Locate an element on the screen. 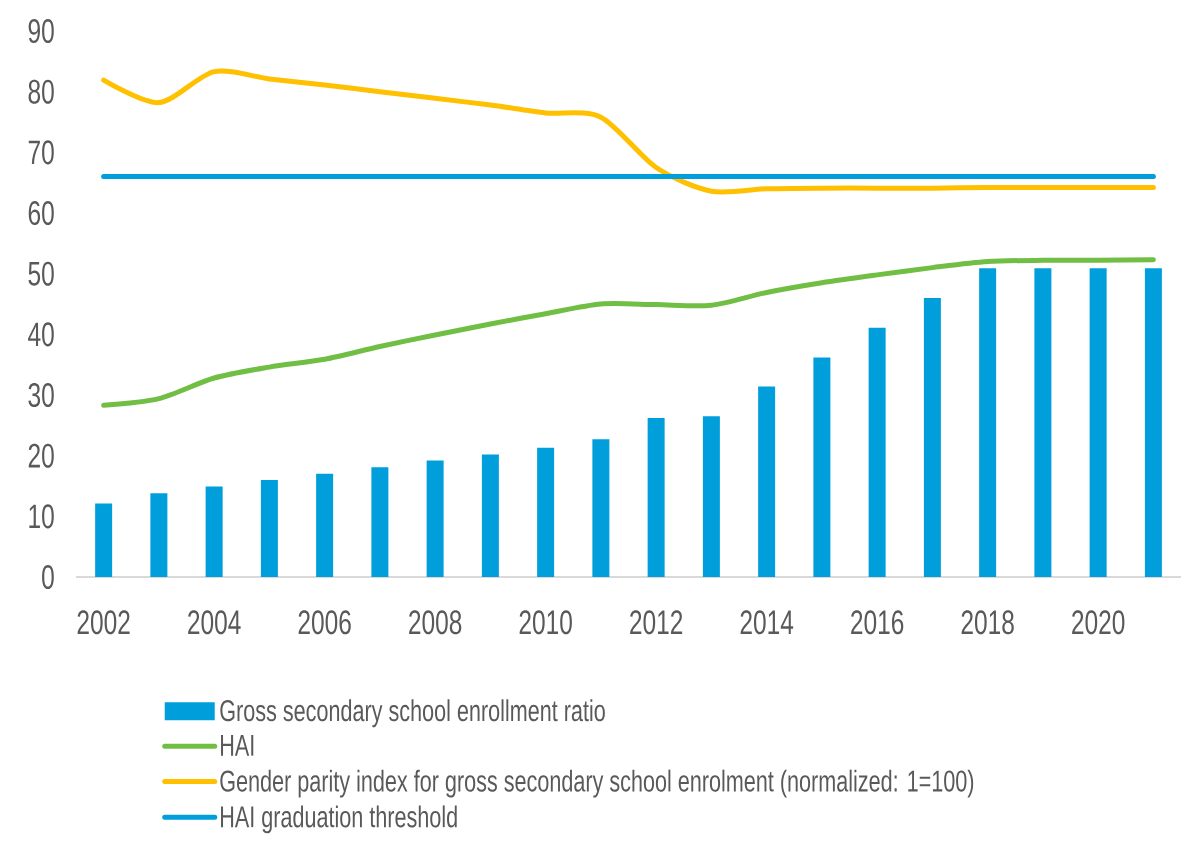 The width and height of the screenshot is (1201, 844). y-tick-label: 60 is located at coordinates (41, 213).